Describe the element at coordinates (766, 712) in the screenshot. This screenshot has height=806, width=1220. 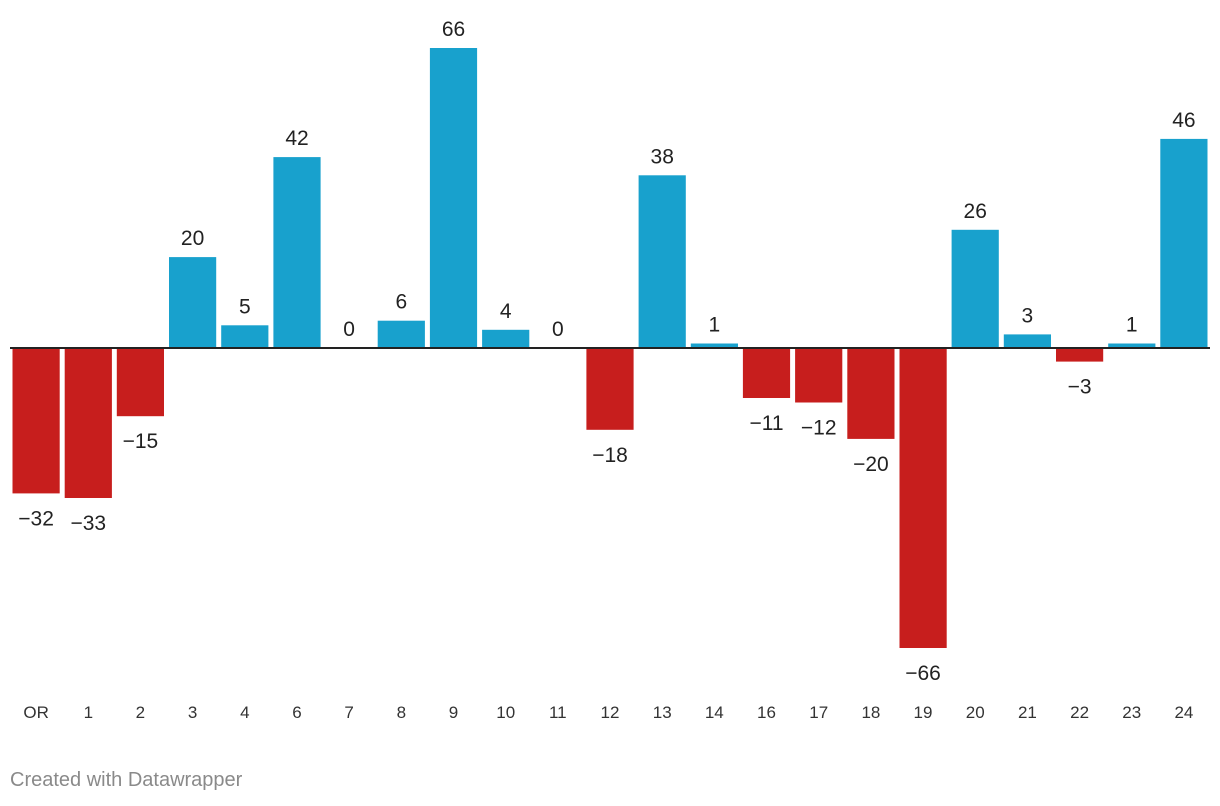
I see `x-tick-label-16: 16` at that location.